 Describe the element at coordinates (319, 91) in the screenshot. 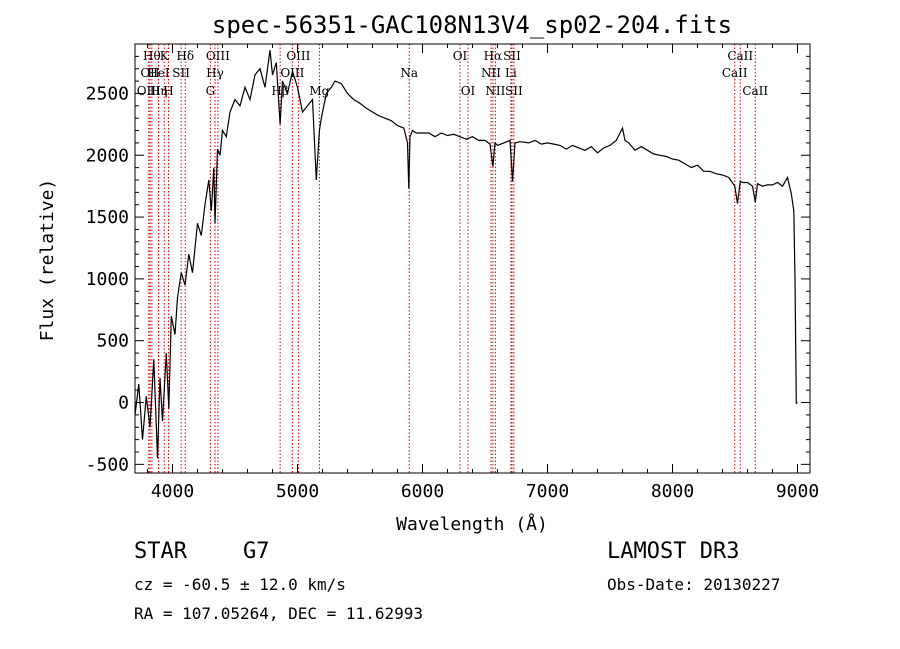

I see `line-marker-label: Mg` at that location.